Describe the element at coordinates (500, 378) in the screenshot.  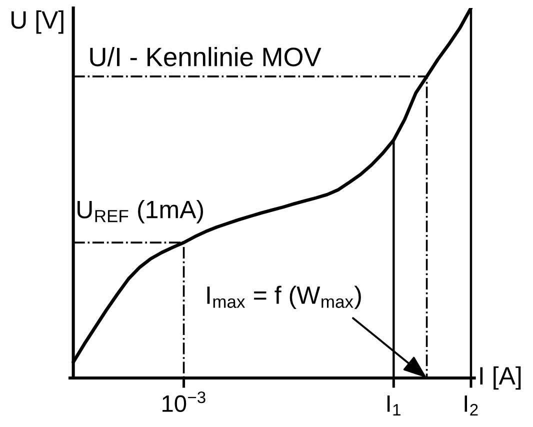
I see `x-axis-title: I [A]` at that location.